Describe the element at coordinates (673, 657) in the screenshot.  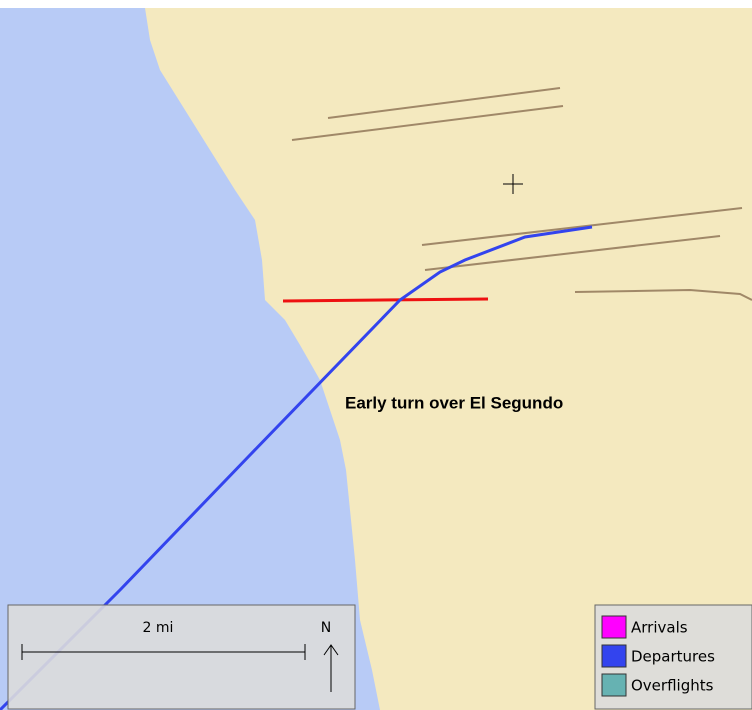
I see `legend-label: Departures` at that location.